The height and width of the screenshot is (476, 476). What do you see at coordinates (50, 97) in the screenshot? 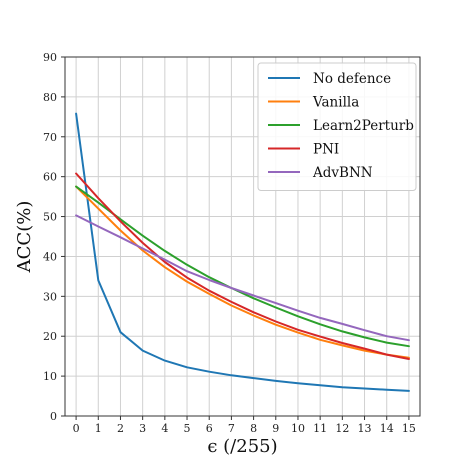
I see `y-tick-label: 80` at bounding box center [50, 97].